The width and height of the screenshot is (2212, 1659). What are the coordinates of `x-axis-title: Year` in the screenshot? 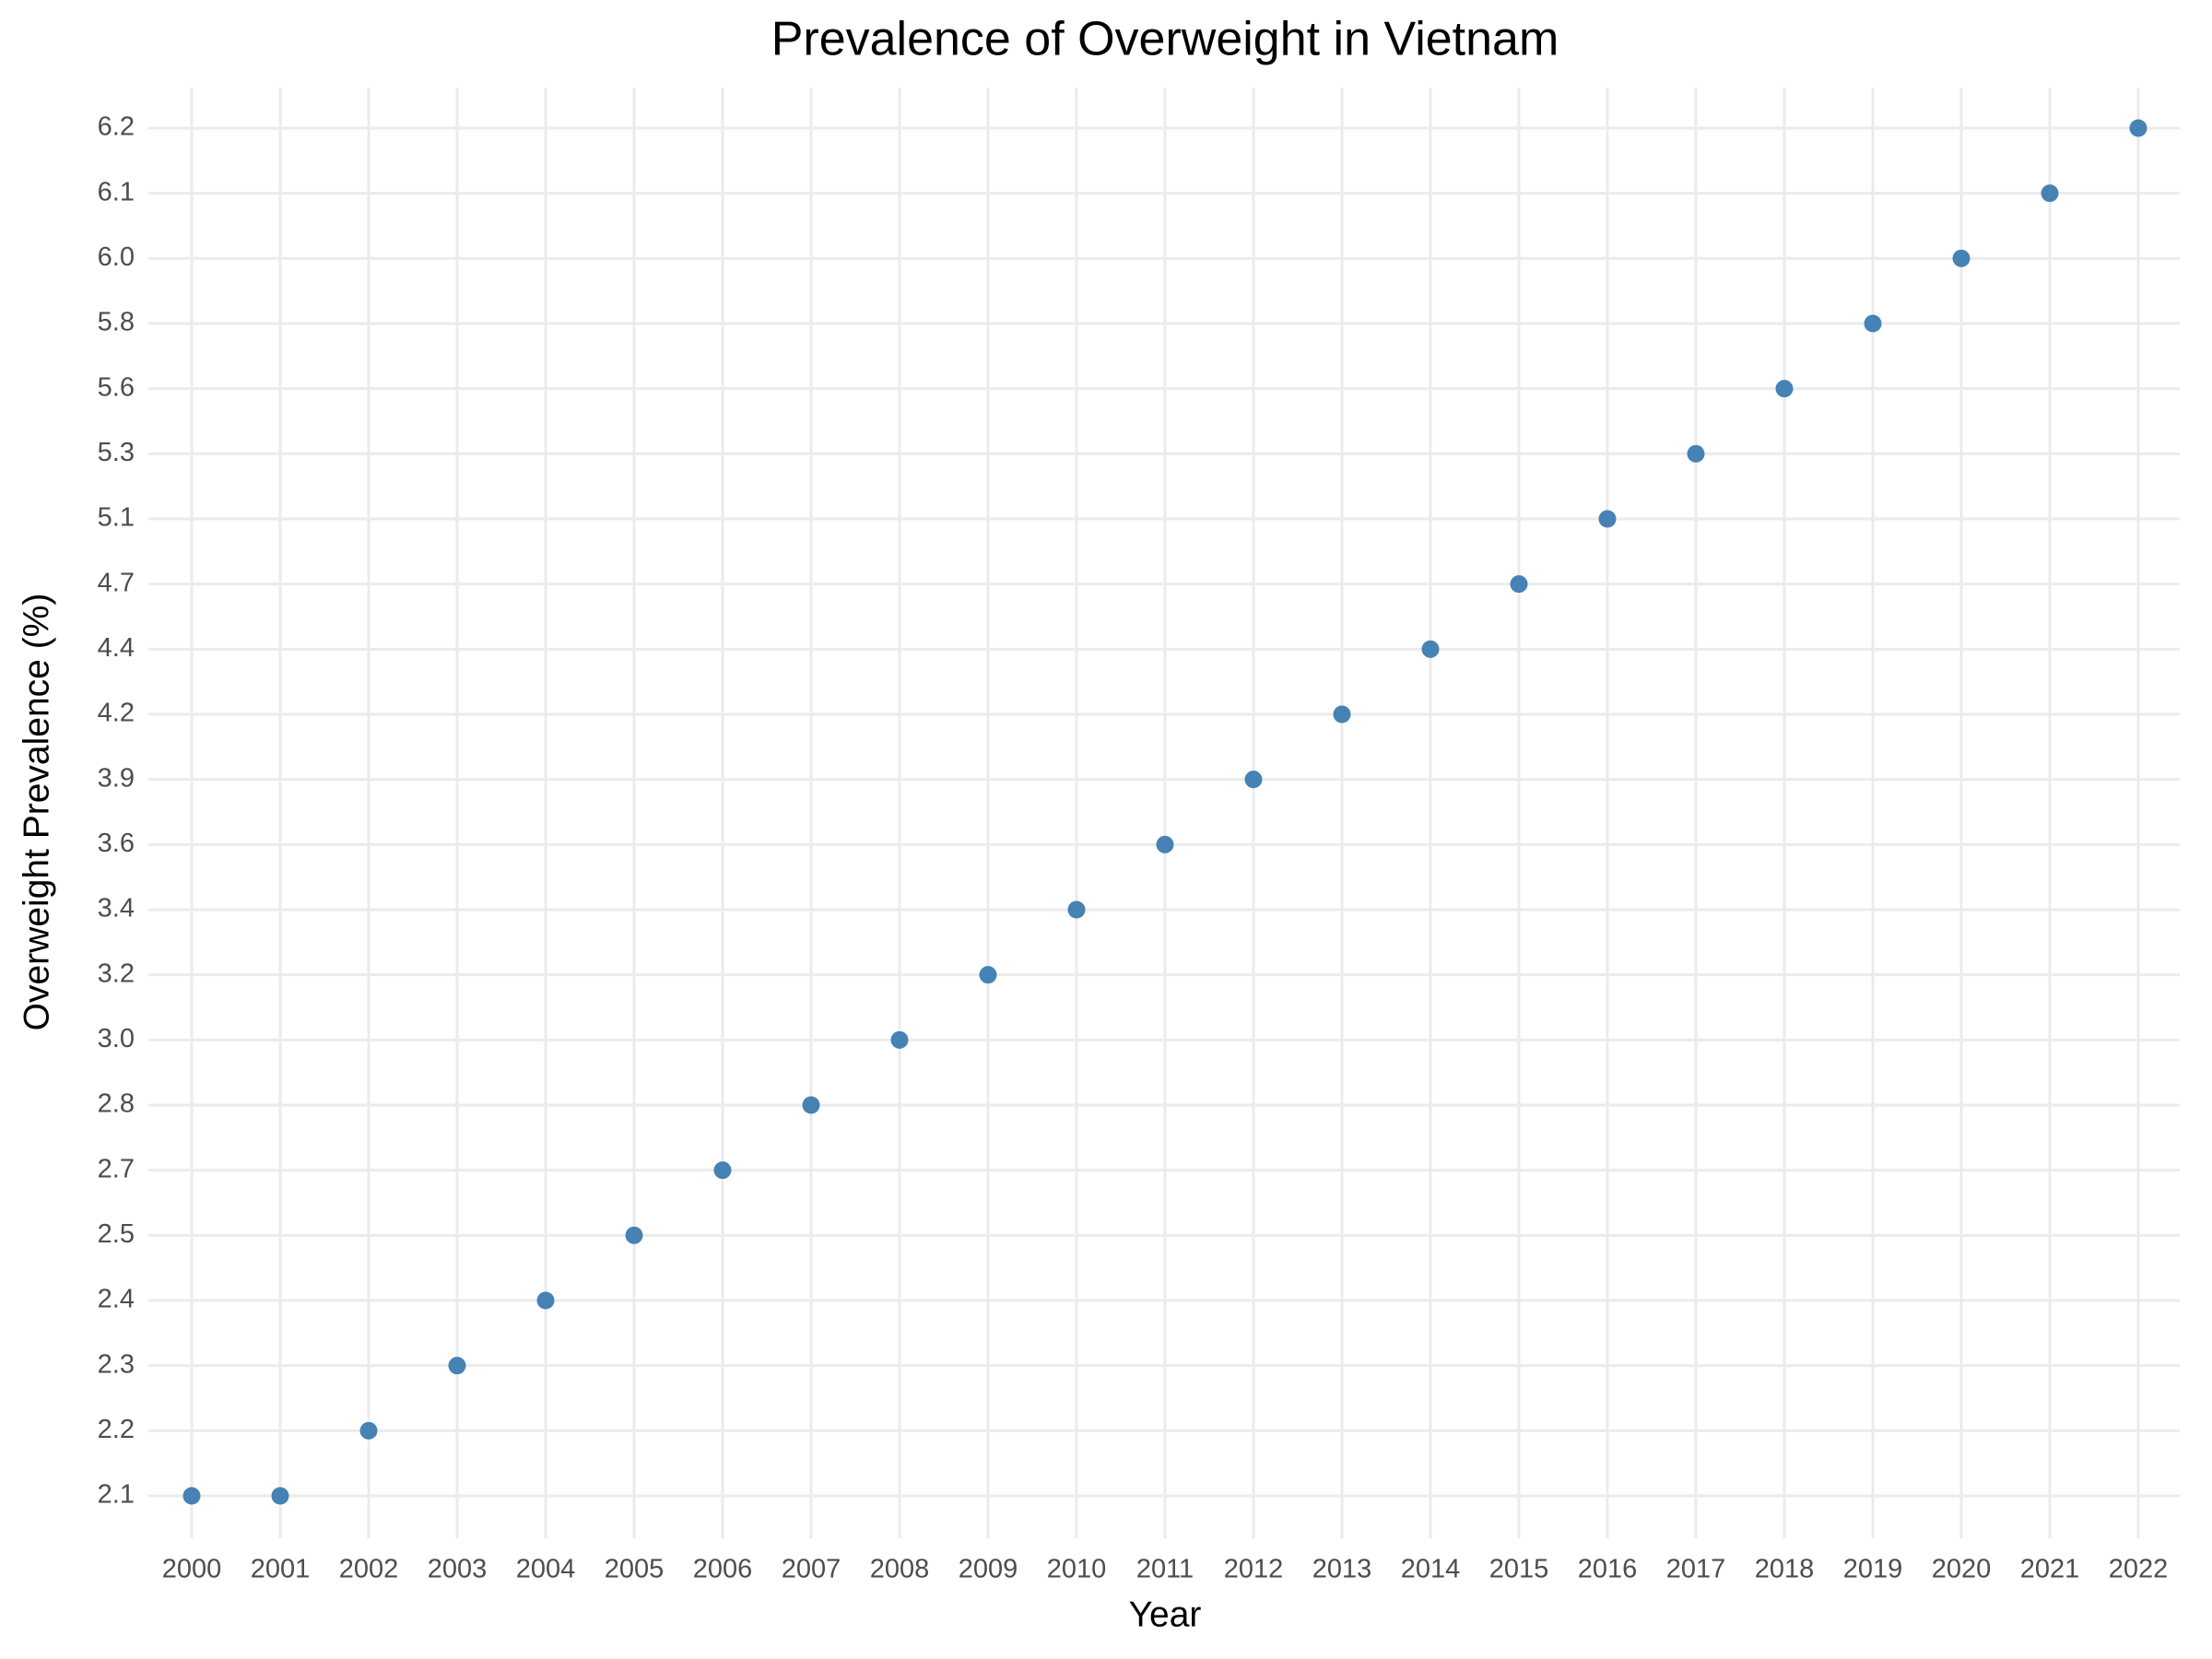 It's located at (1165, 1614).